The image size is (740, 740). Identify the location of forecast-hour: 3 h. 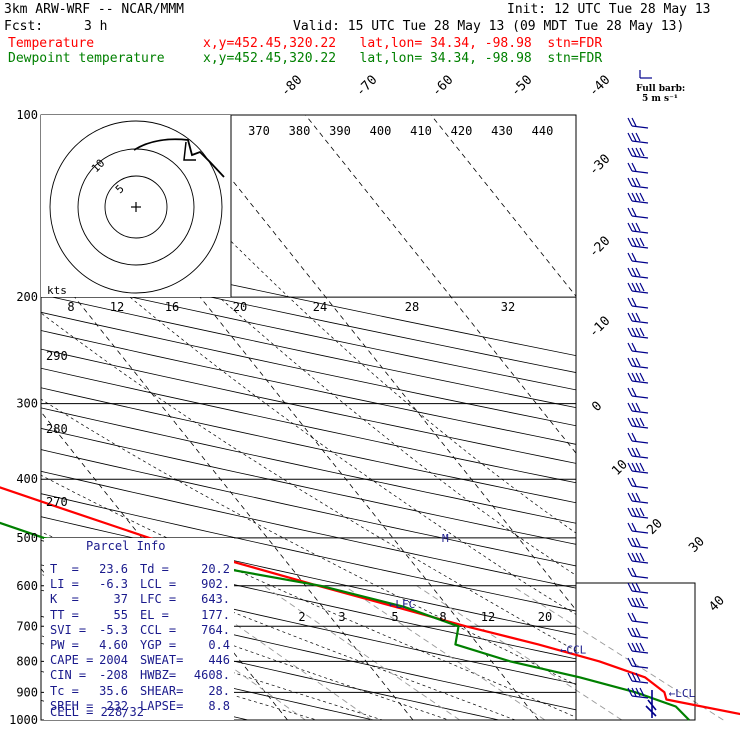
(96, 26).